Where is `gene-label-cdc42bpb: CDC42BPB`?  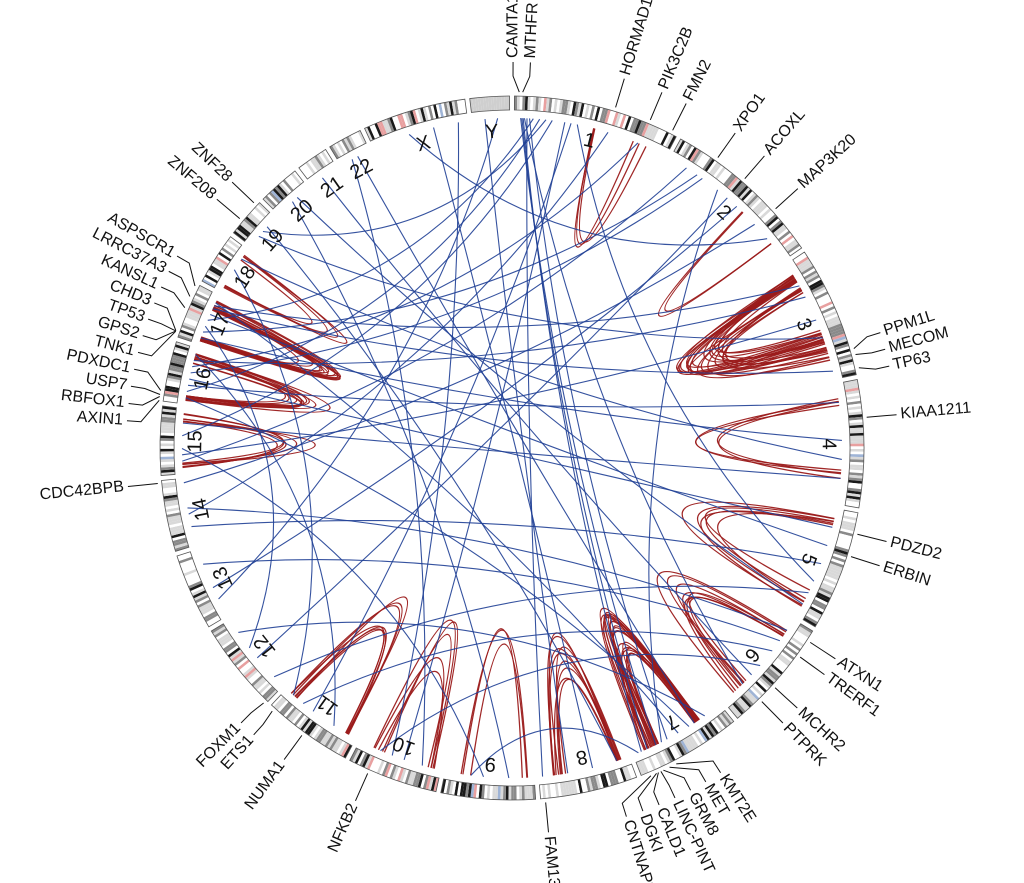
gene-label-cdc42bpb: CDC42BPB is located at coordinates (82, 490).